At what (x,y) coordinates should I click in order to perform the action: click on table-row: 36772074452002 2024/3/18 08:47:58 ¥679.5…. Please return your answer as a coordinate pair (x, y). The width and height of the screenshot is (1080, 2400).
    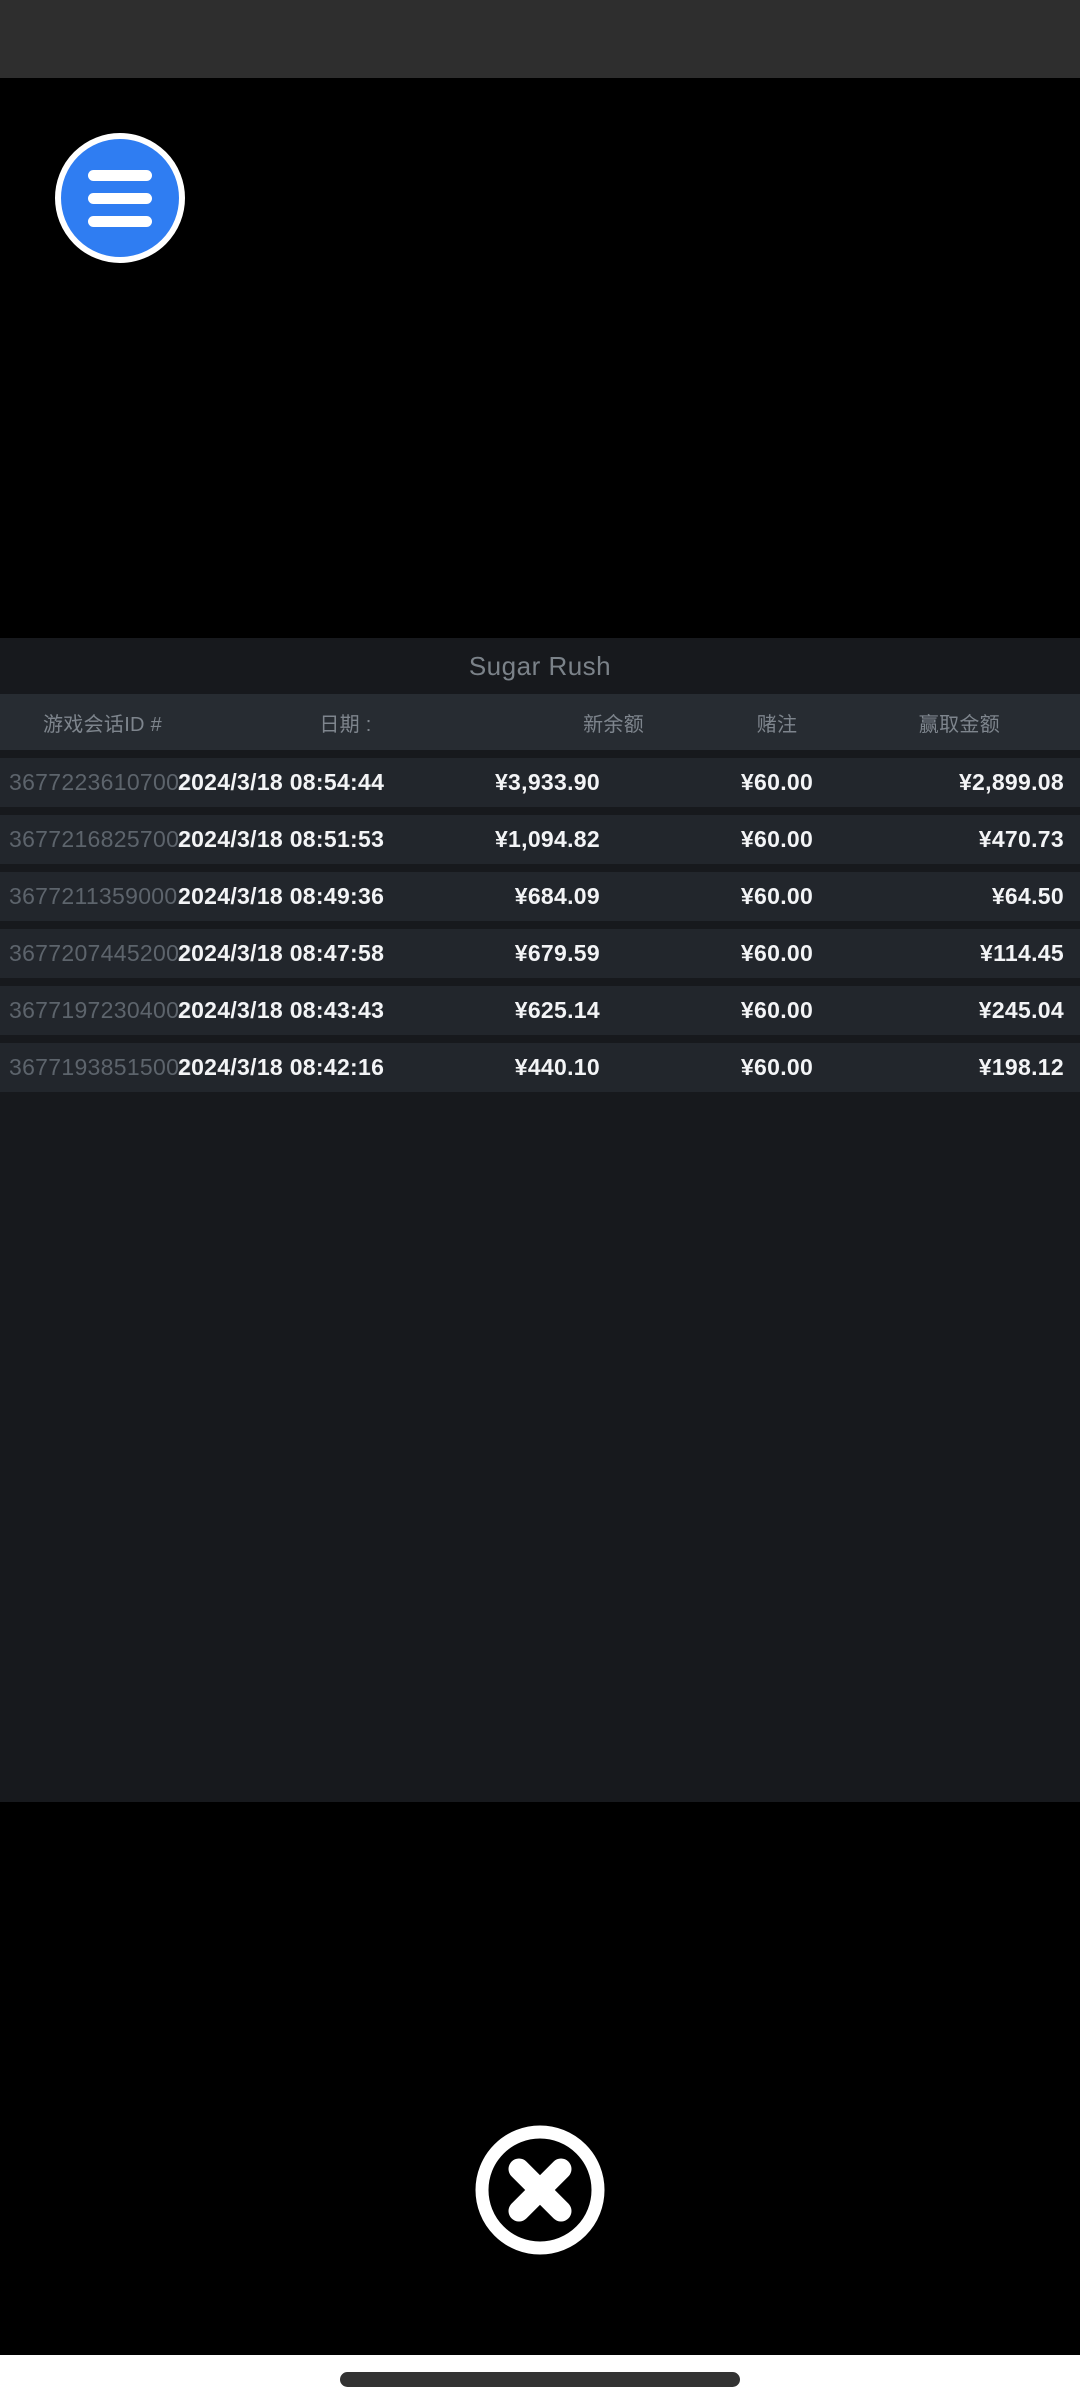
    Looking at the image, I should click on (540, 953).